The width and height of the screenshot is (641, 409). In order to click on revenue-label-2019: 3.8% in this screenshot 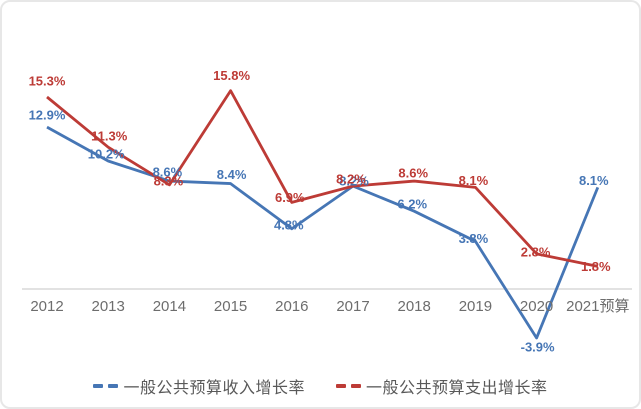, I will do `click(474, 238)`.